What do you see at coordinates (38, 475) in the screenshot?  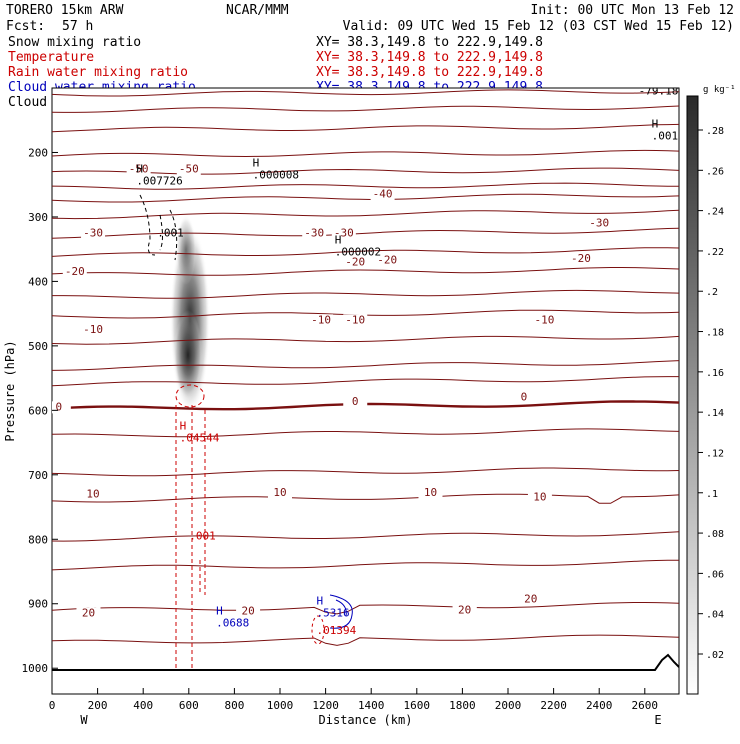 I see `y-tick-label: 700` at bounding box center [38, 475].